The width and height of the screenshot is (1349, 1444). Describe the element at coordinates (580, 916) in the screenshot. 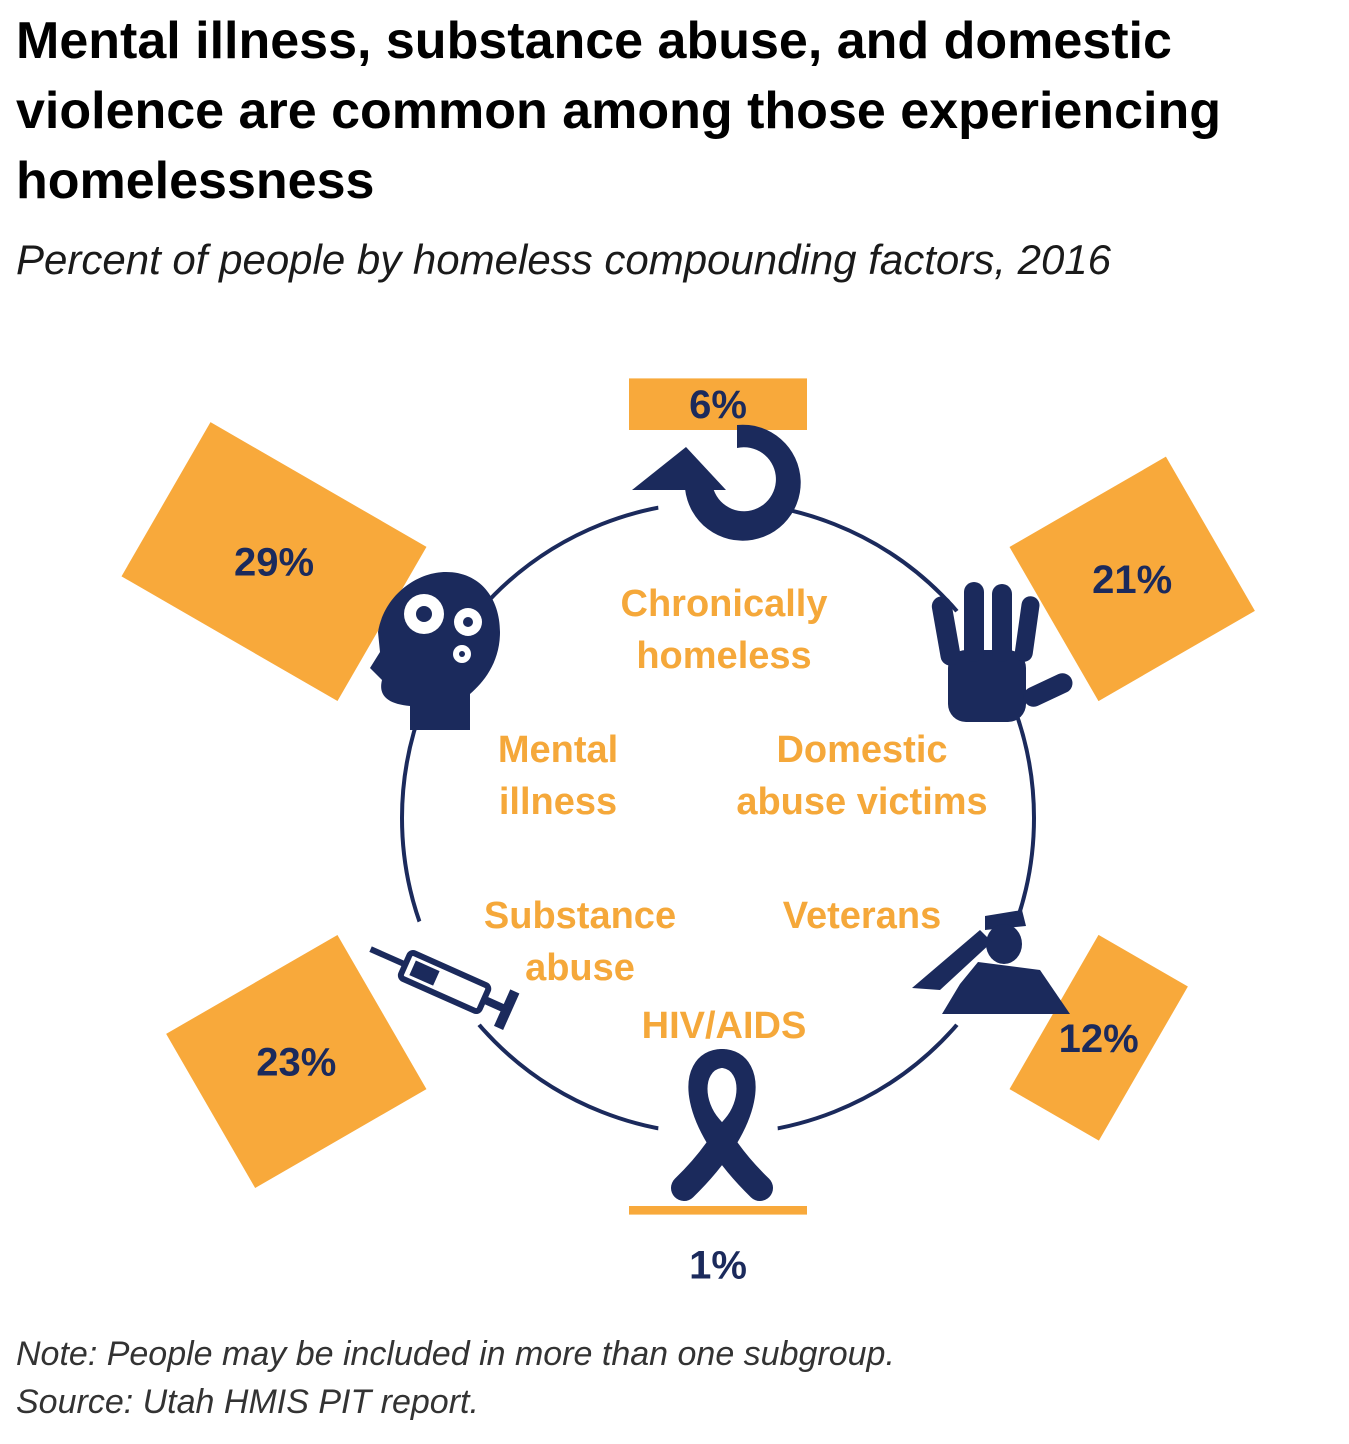

I see `category-label: Substance` at that location.